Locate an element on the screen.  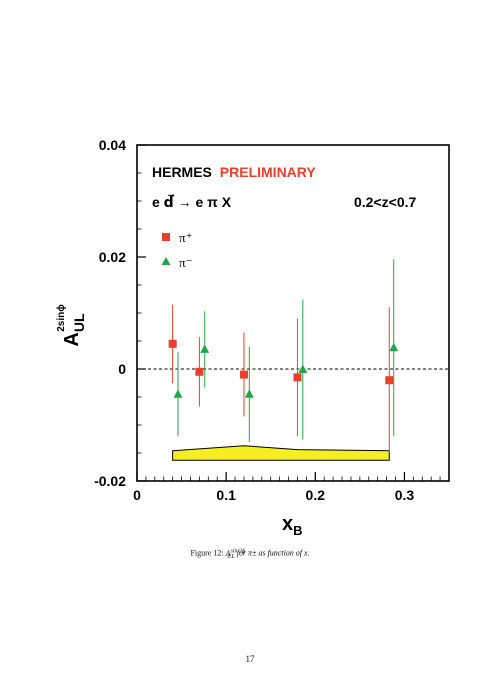
legend-marker-pi-plus is located at coordinates (166, 237).